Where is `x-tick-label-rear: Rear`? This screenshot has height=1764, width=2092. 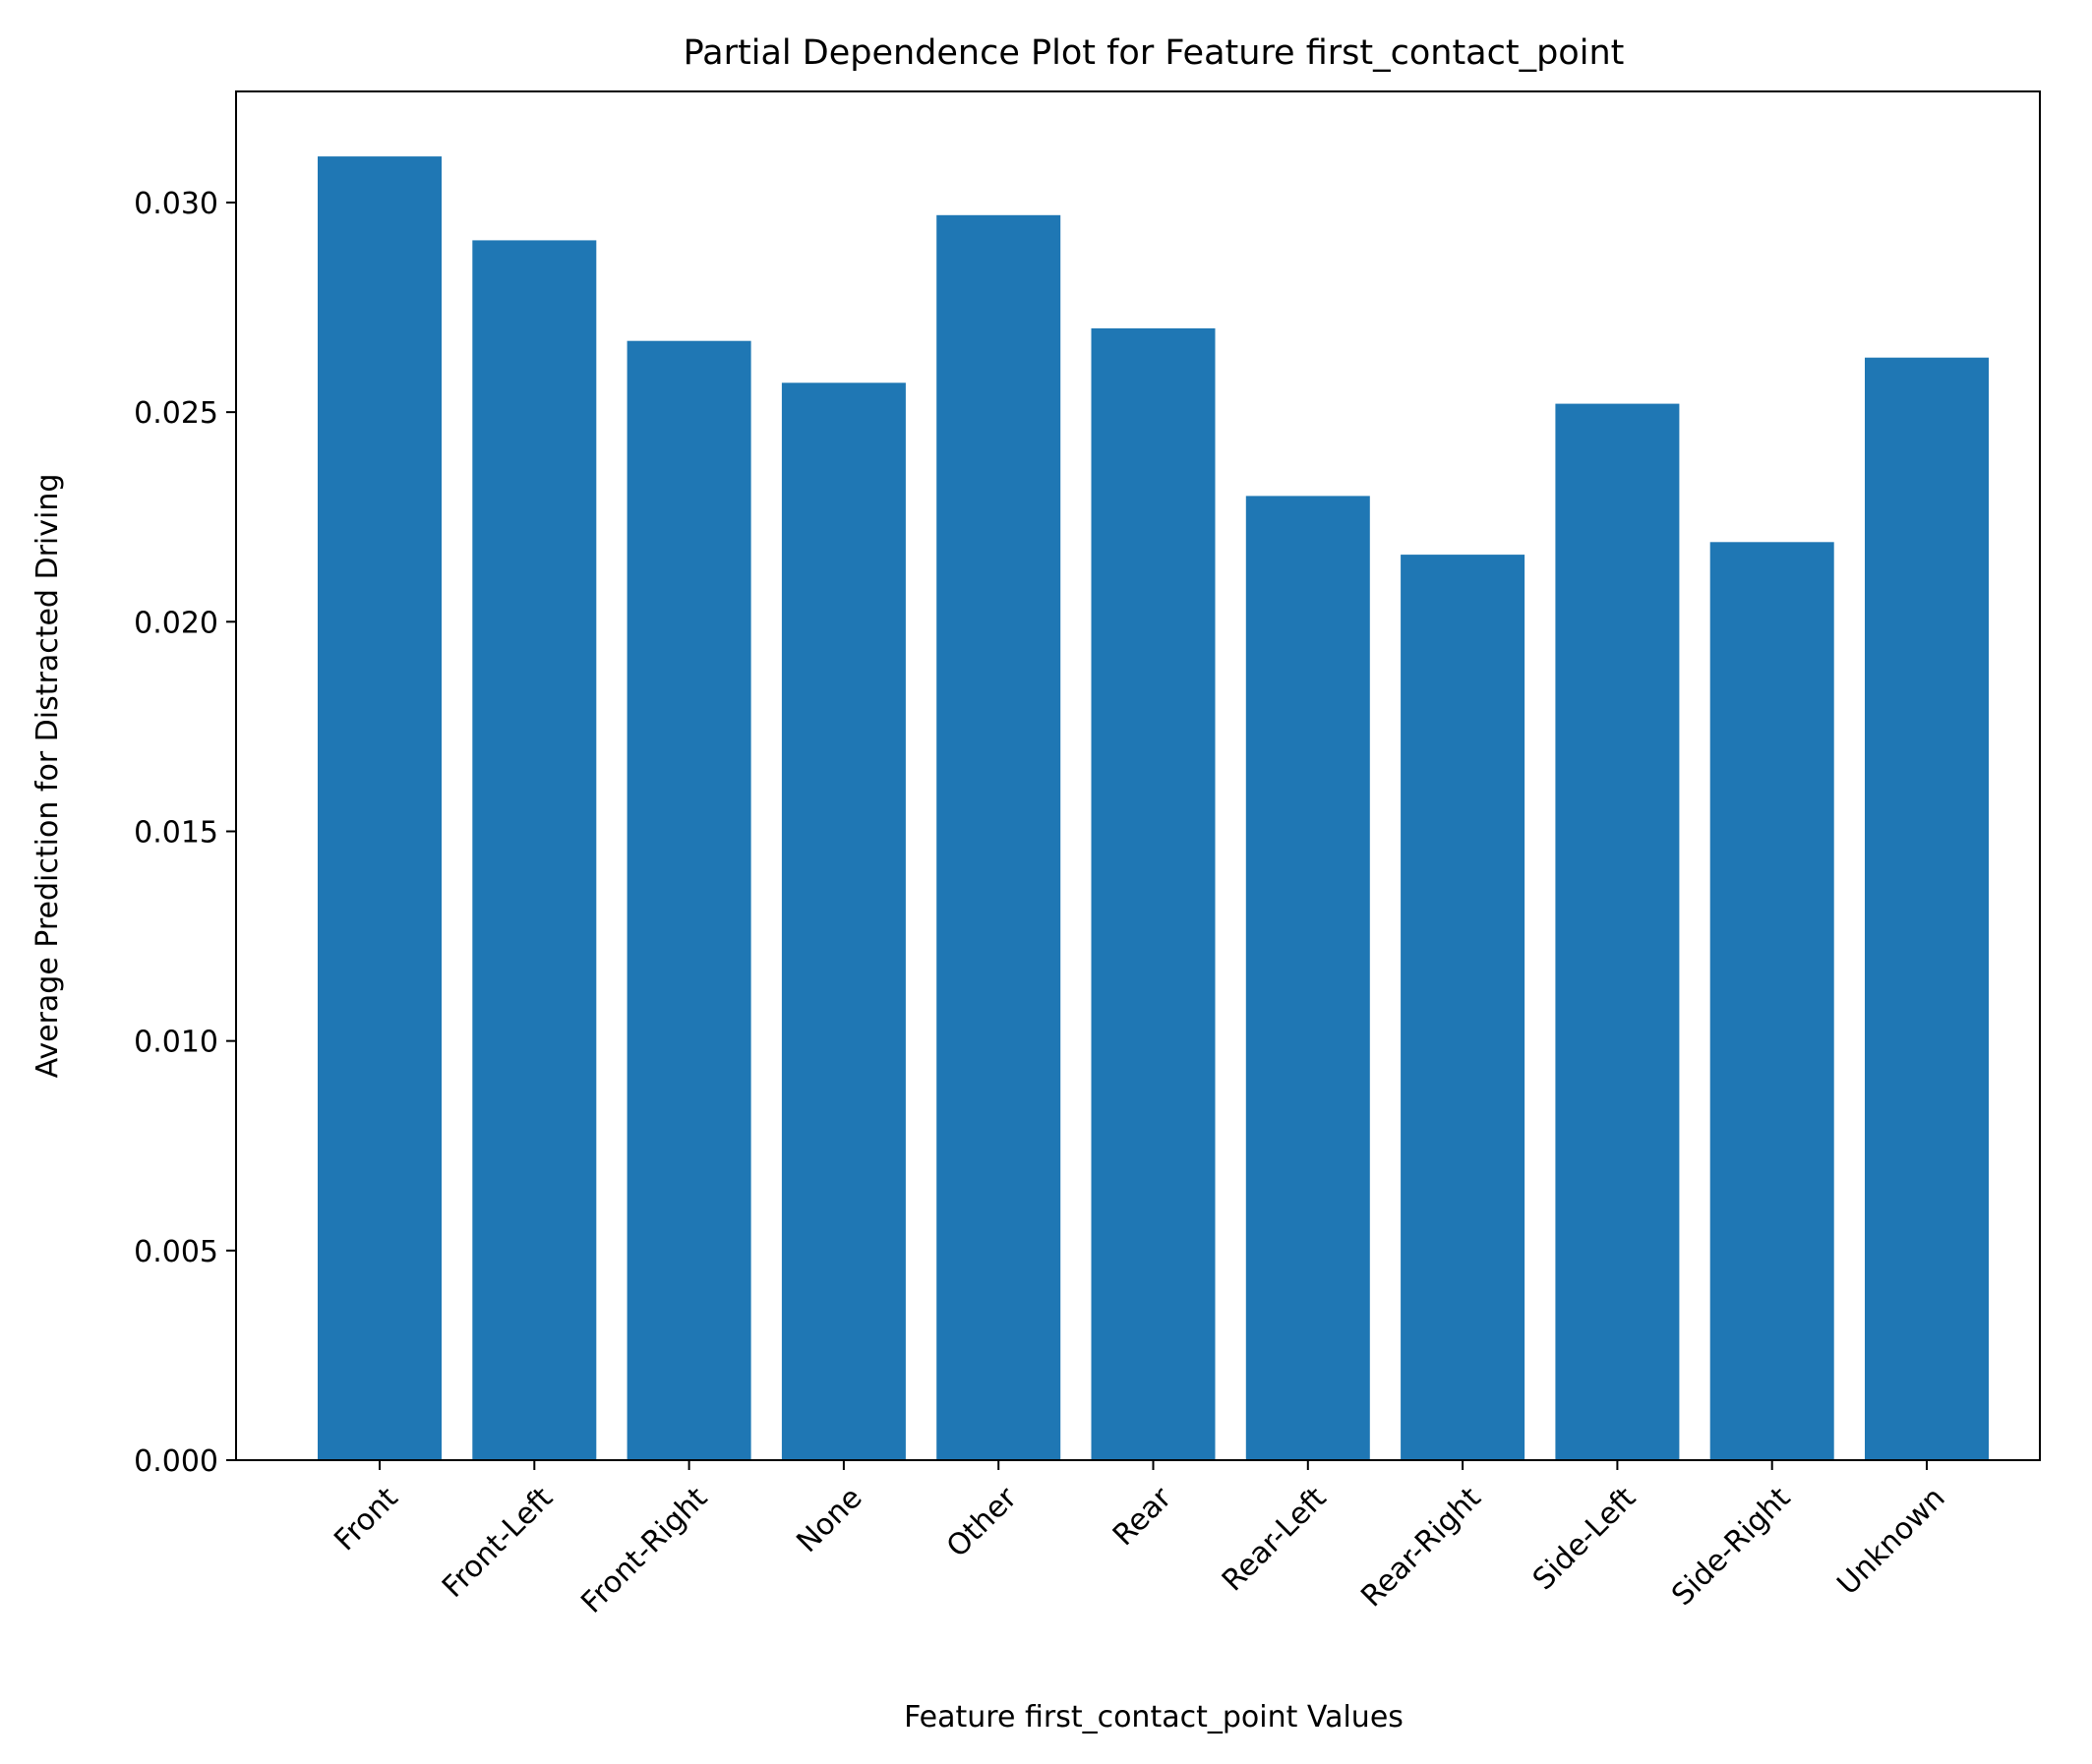 x-tick-label-rear: Rear is located at coordinates (1142, 1516).